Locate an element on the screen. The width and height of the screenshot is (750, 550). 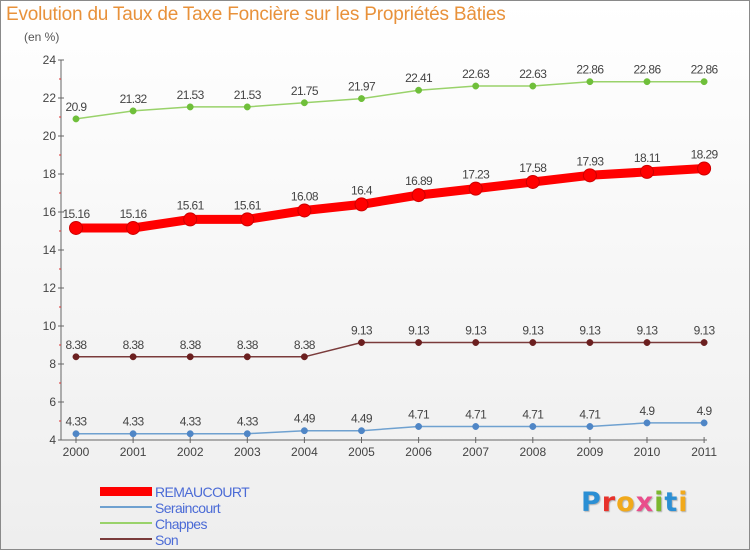
logo-letter: o is located at coordinates (626, 502).